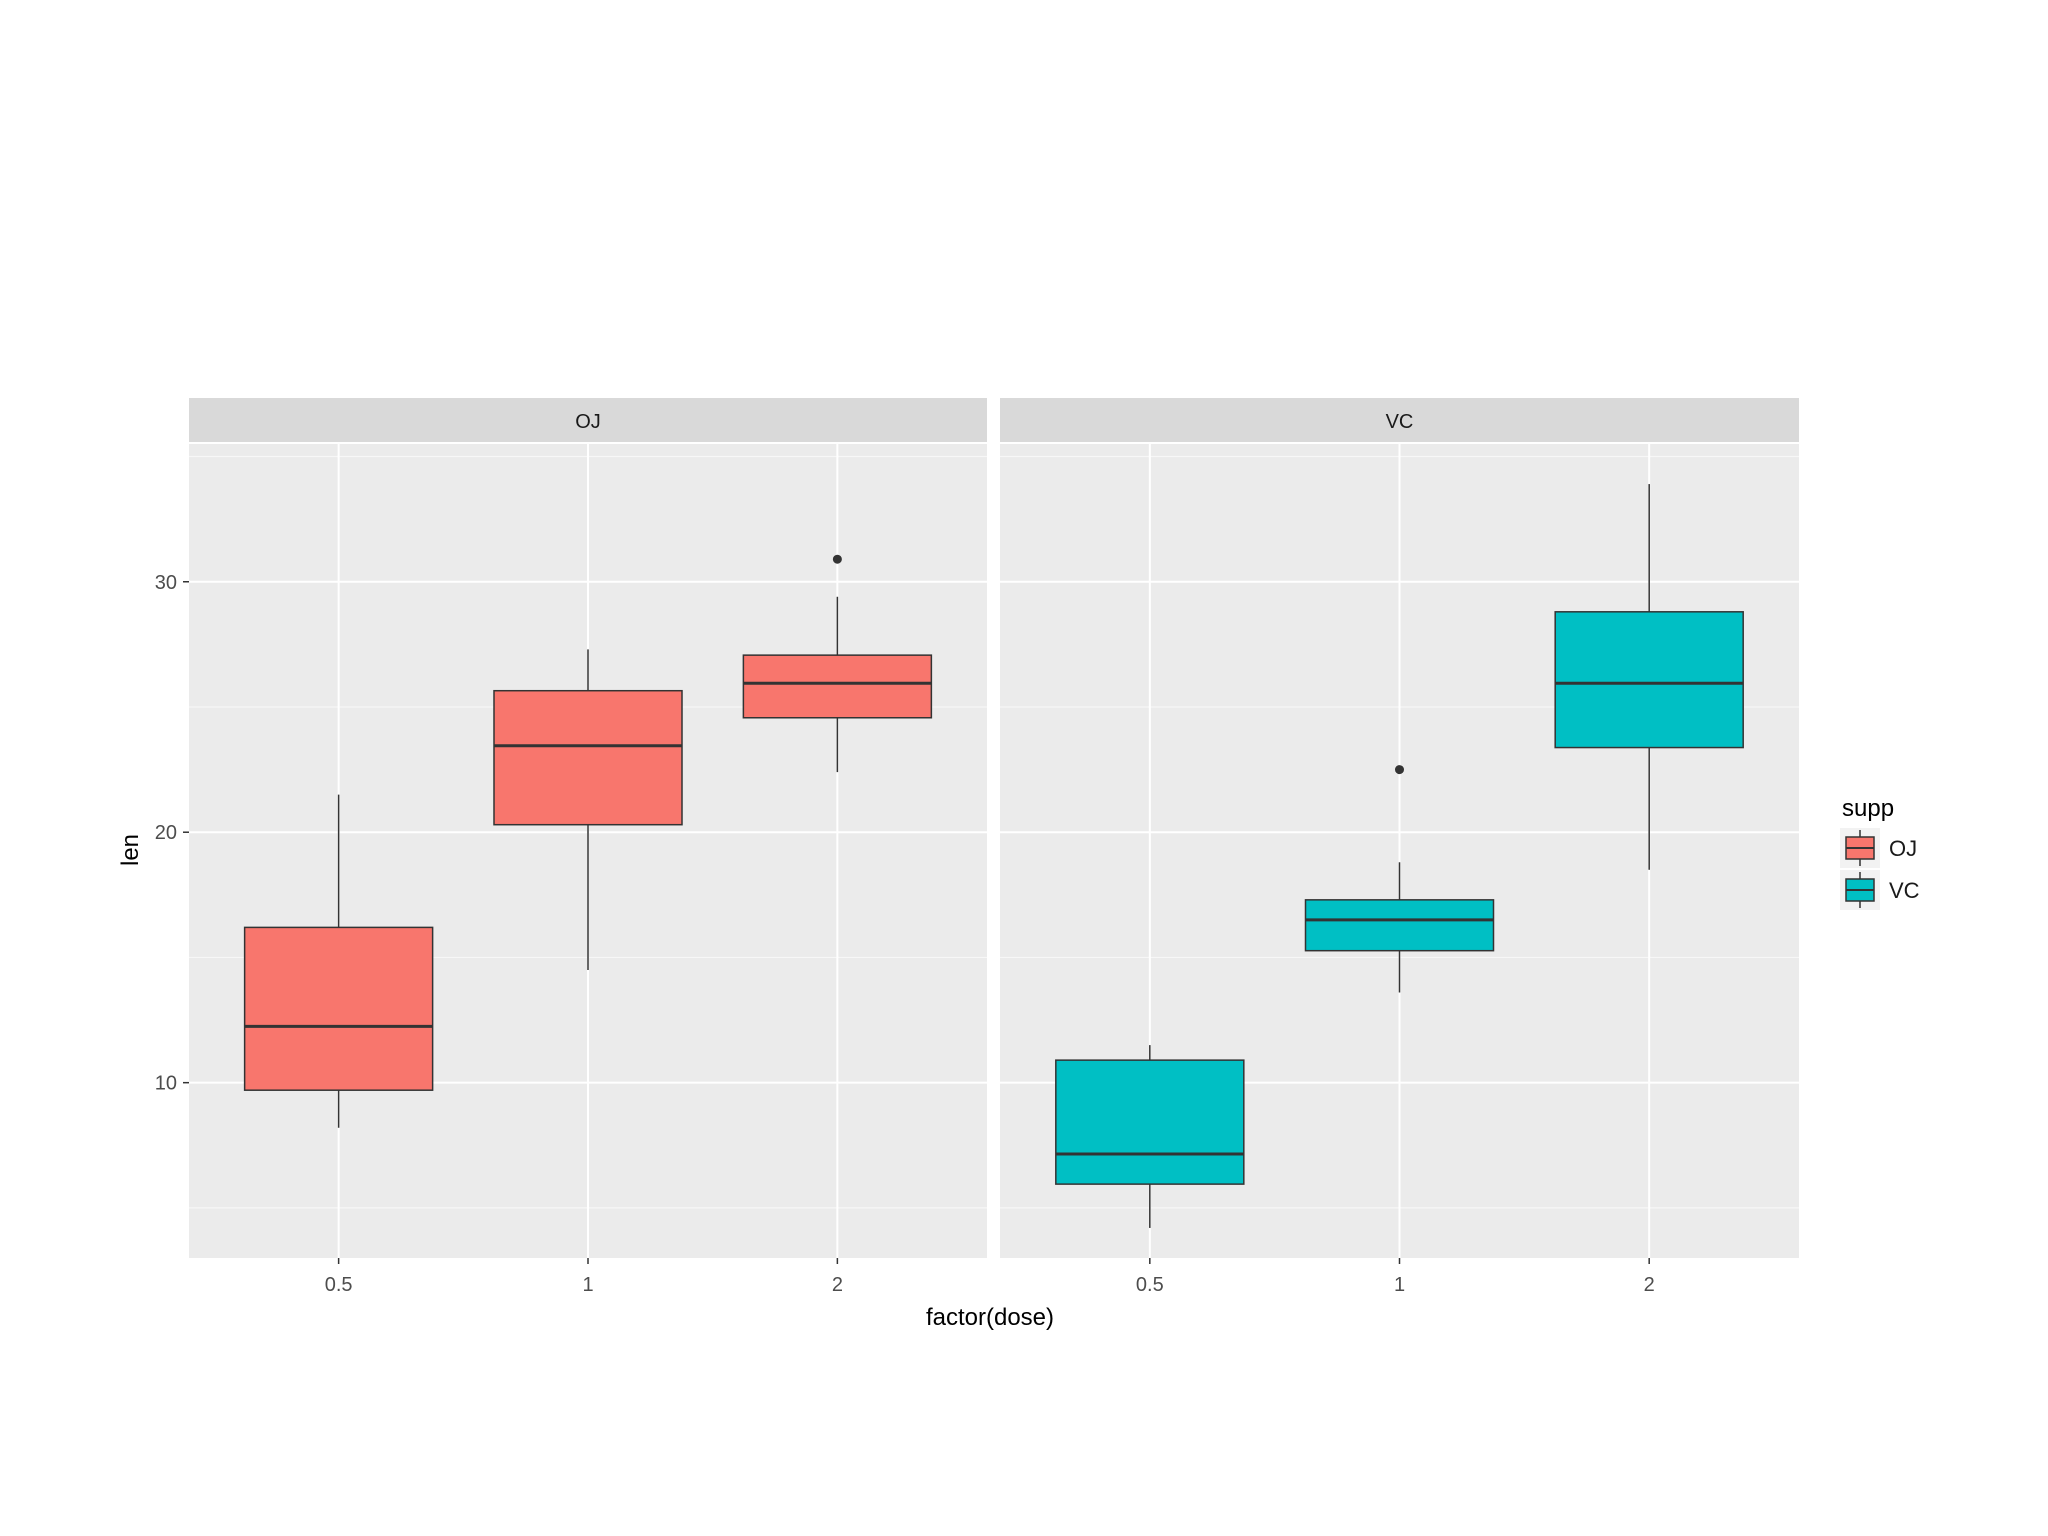  What do you see at coordinates (1880, 869) in the screenshot?
I see `legend-keys: OJ VC` at bounding box center [1880, 869].